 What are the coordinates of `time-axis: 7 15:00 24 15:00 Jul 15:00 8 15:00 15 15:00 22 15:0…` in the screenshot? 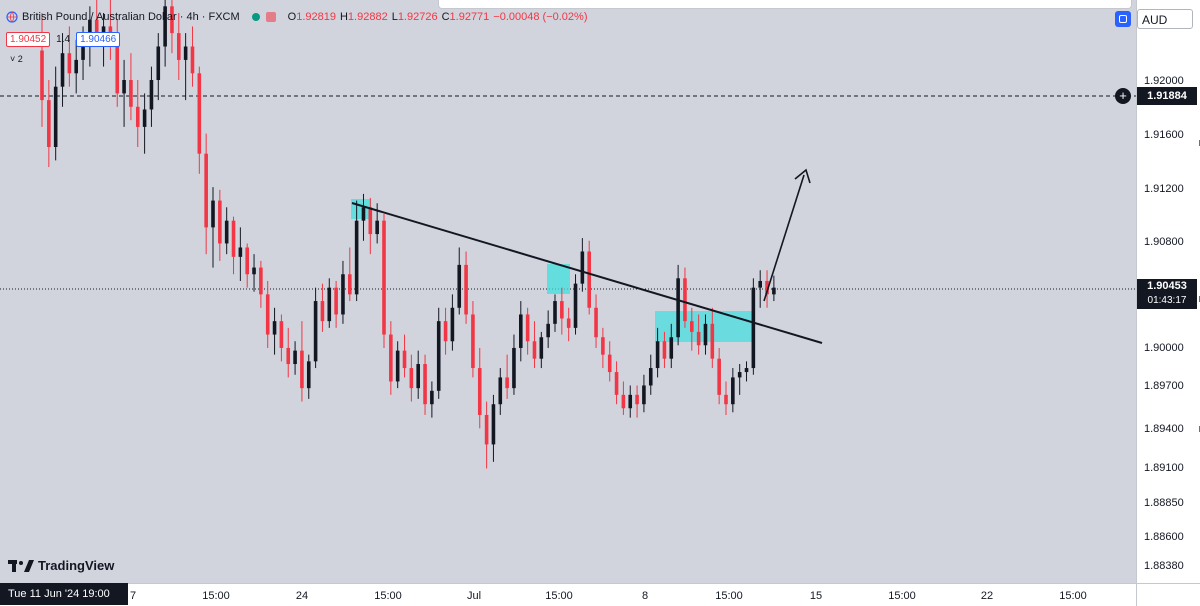 It's located at (568, 594).